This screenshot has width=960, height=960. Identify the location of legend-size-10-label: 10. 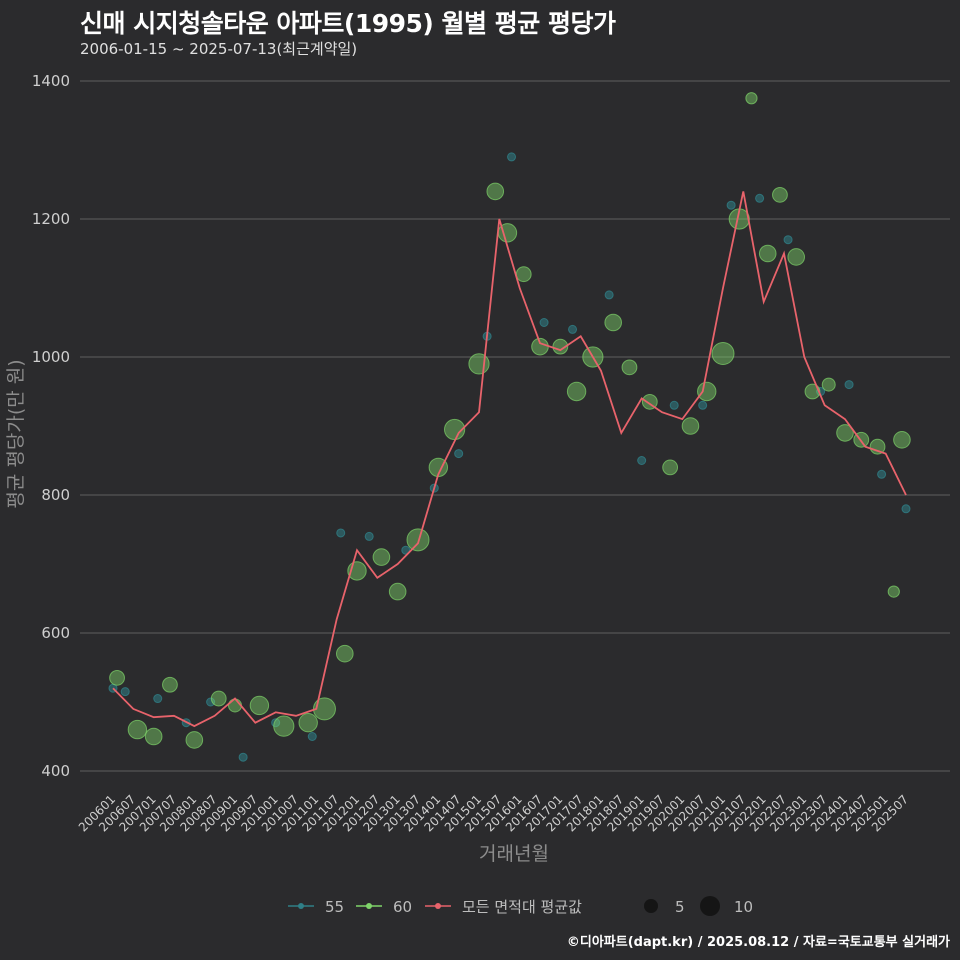
(743, 907).